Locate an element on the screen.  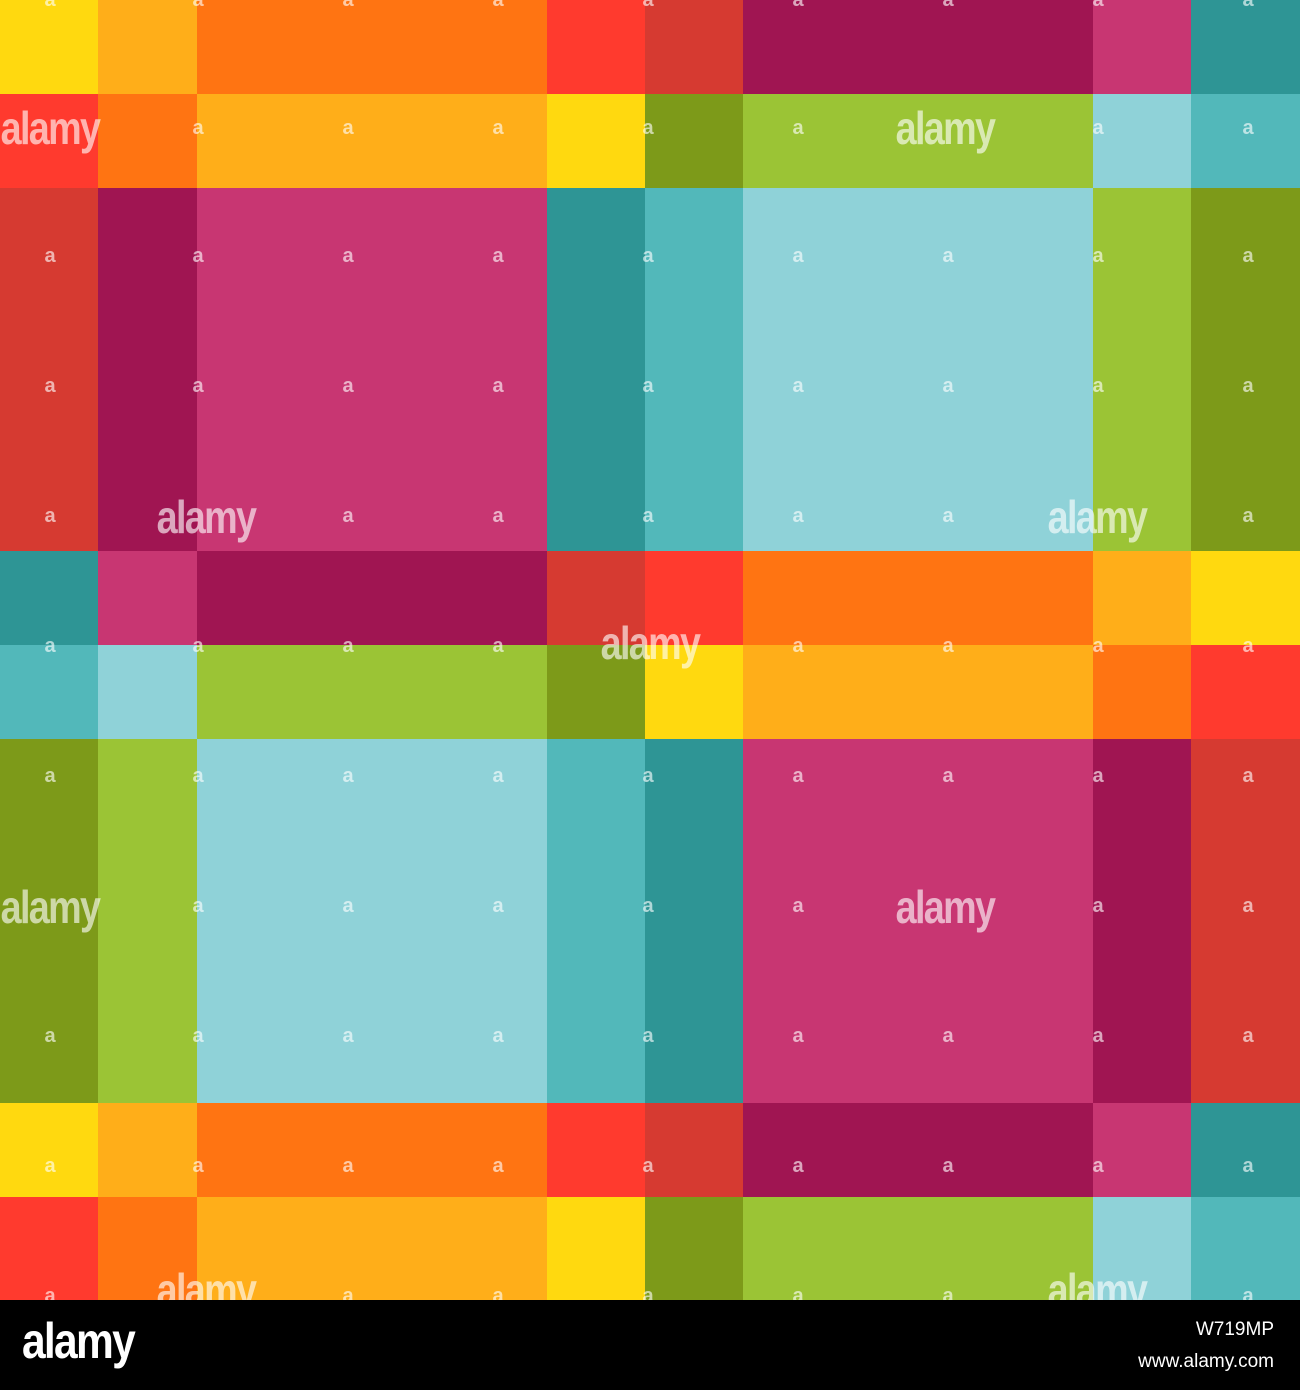
site-url: www.alamy.com is located at coordinates (1206, 1361).